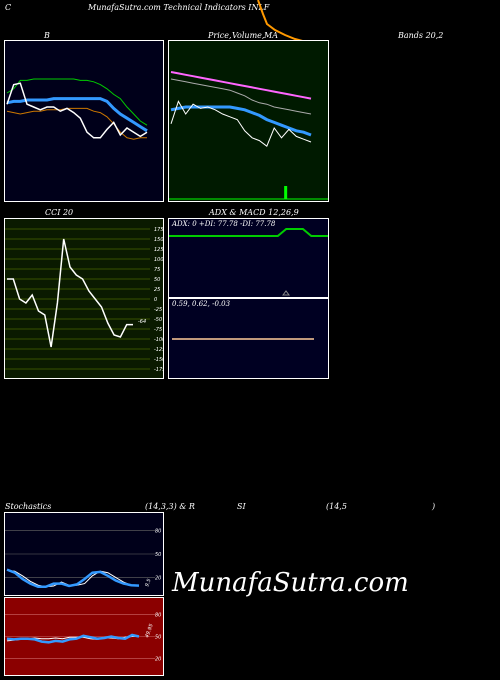 The image size is (500, 680). What do you see at coordinates (157, 290) in the screenshot?
I see `cci-tick-label: 25` at bounding box center [157, 290].